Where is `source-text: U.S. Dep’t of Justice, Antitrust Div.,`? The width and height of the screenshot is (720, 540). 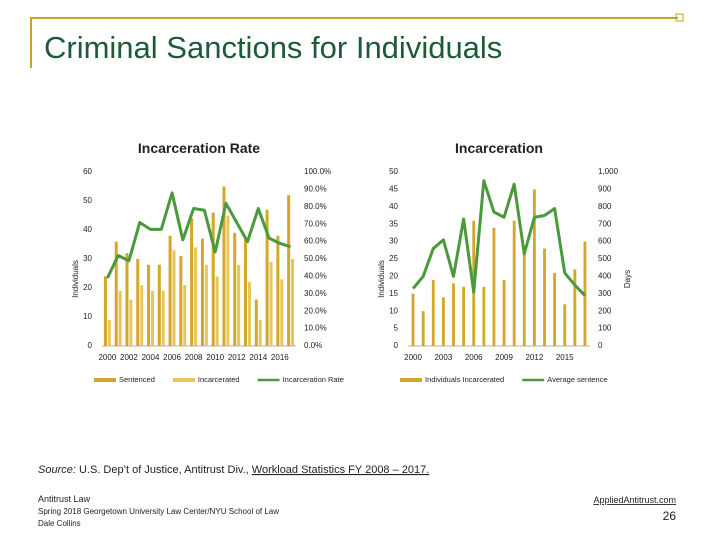
source-text: U.S. Dep’t of Justice, Antitrust Div., is located at coordinates (164, 470).